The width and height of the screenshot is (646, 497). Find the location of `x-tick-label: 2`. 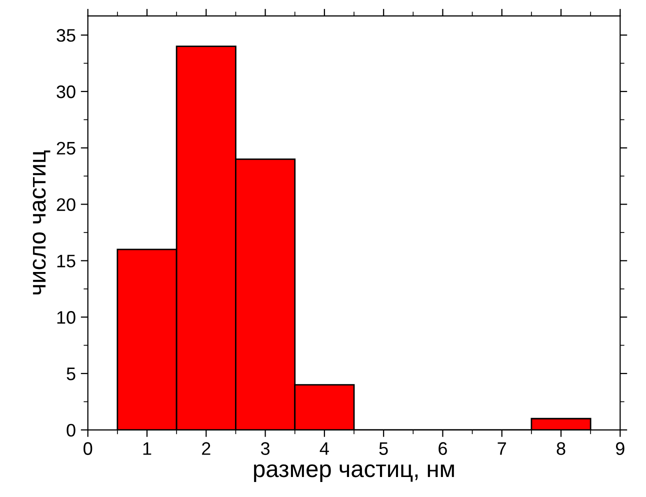

x-tick-label: 2 is located at coordinates (206, 448).